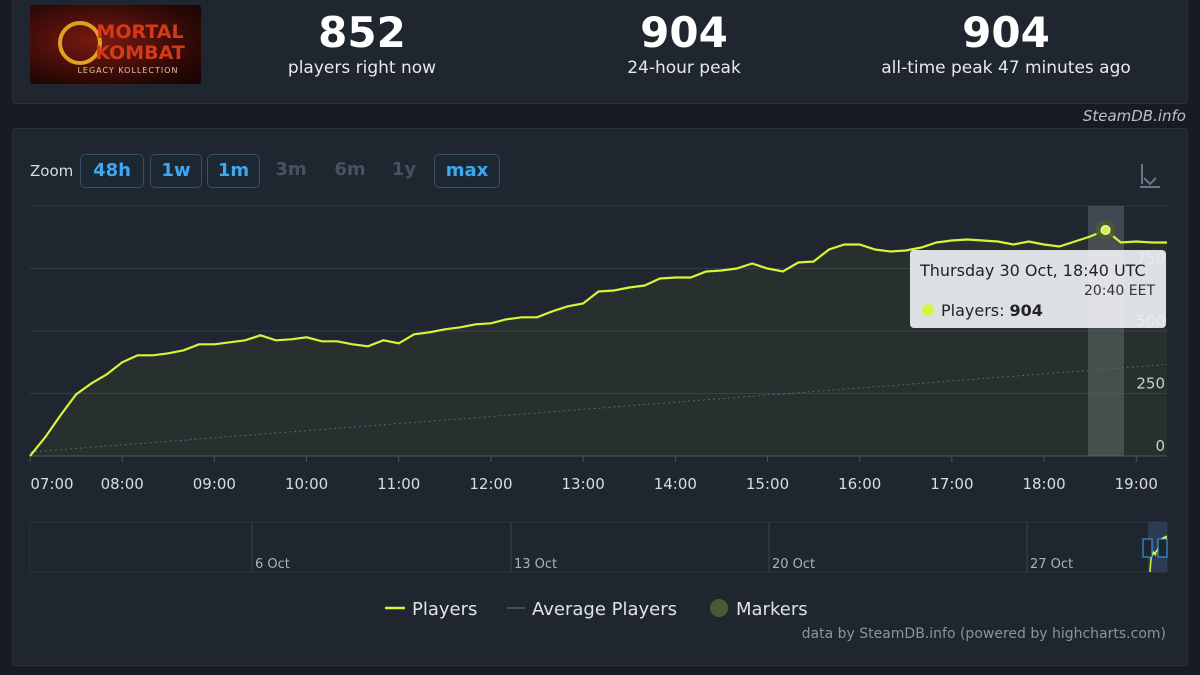 The image size is (1200, 675). I want to click on zoom-button: 48h, so click(112, 171).